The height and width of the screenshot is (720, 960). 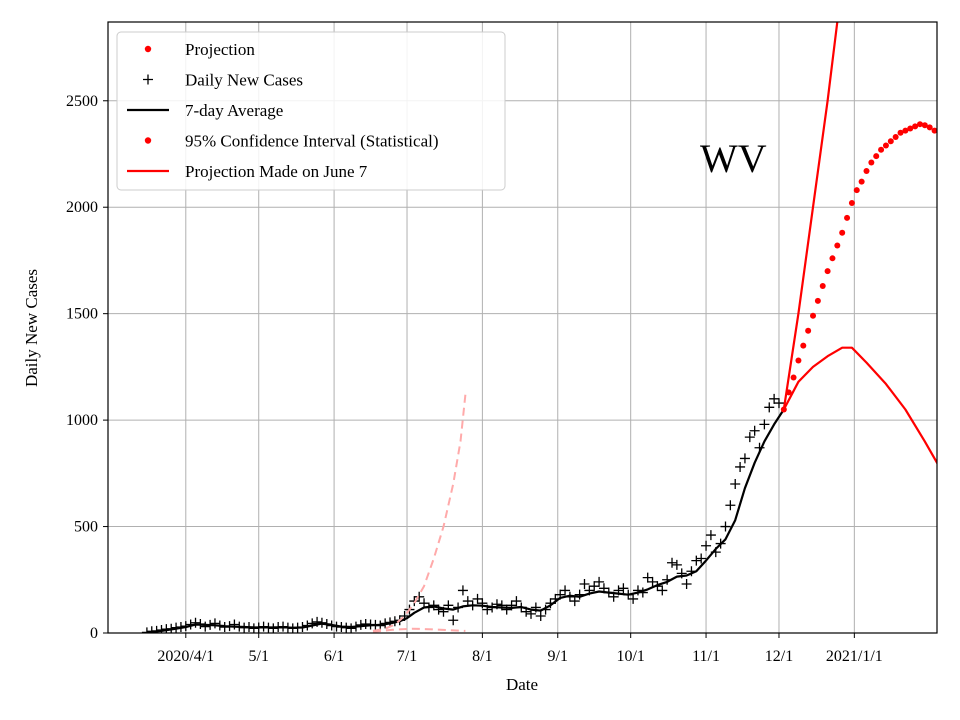 I want to click on legend-label: Projection Made on June 7, so click(x=276, y=171).